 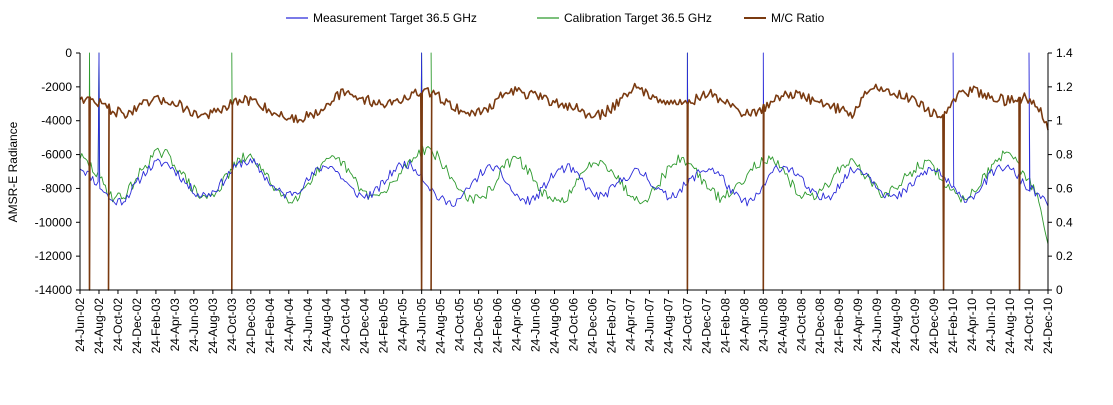 What do you see at coordinates (798, 18) in the screenshot?
I see `legend-label-ratio: M/C Ratio` at bounding box center [798, 18].